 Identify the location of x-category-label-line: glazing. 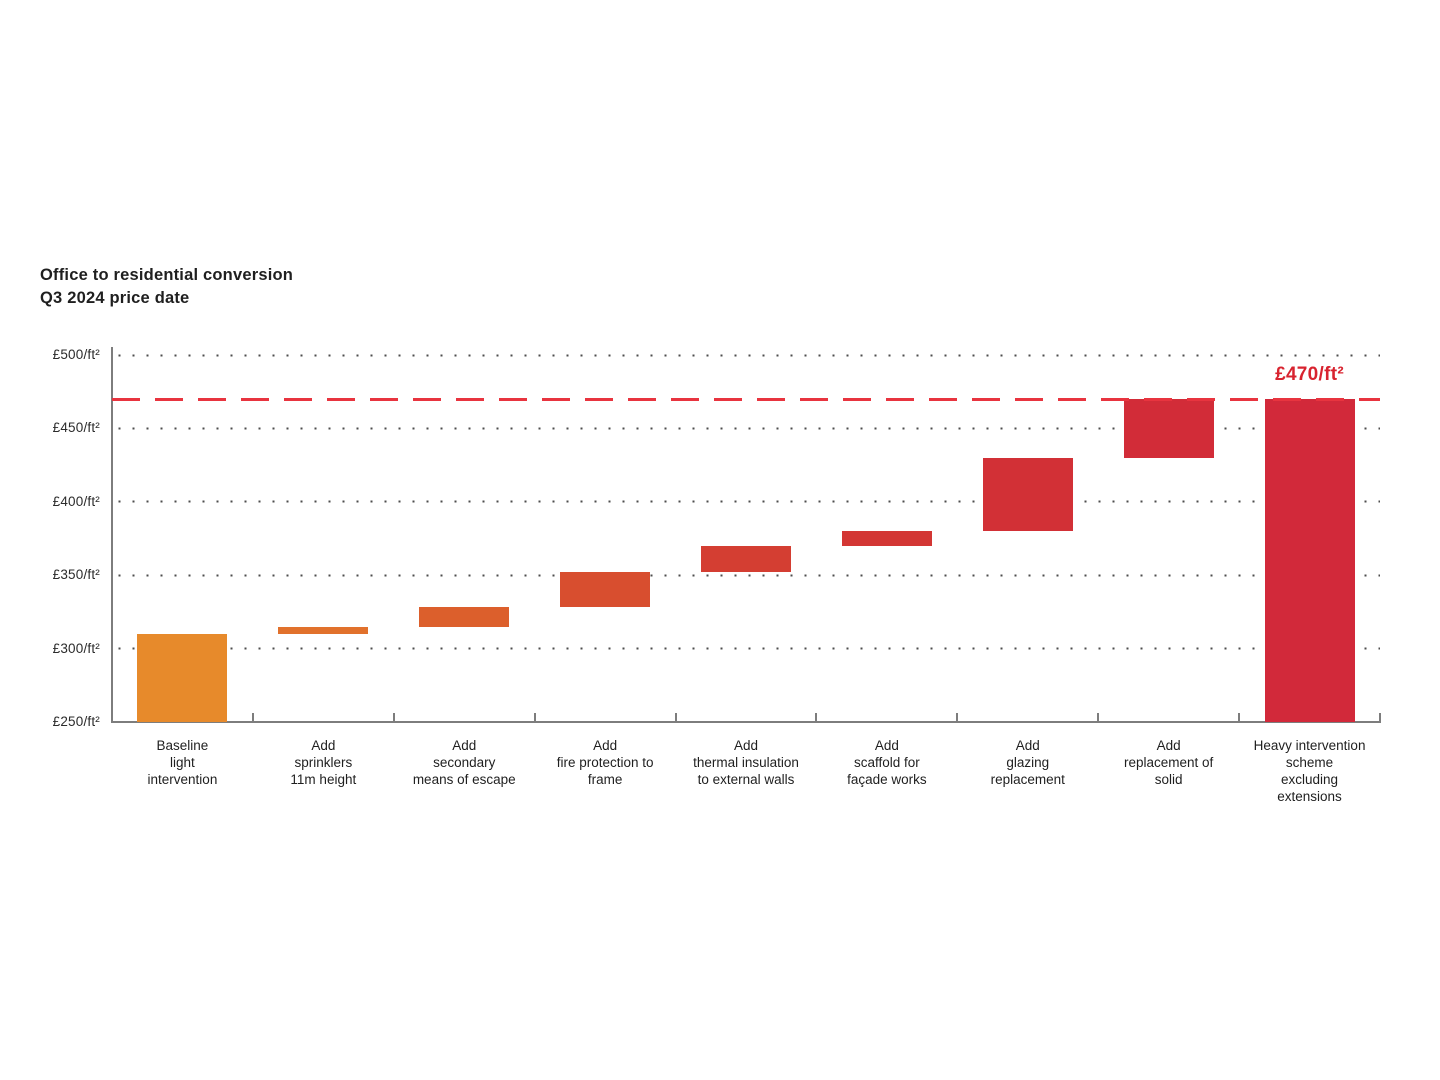
(1028, 762).